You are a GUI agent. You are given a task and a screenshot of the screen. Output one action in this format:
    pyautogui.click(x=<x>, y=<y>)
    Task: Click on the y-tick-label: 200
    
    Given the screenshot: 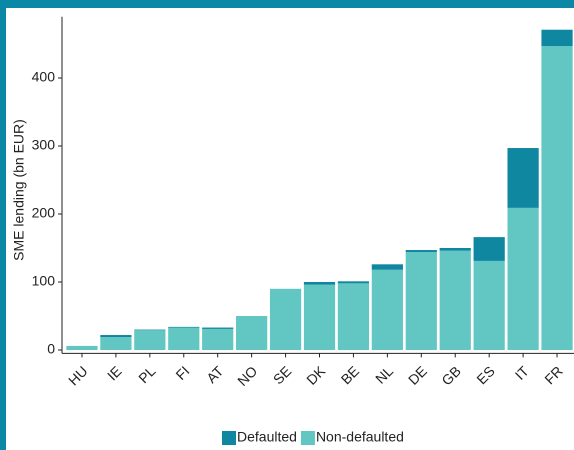 What is the action you would take?
    pyautogui.click(x=44, y=213)
    